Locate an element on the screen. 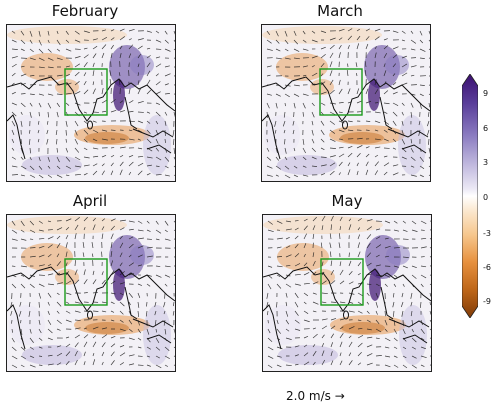 Image resolution: width=500 pixels, height=409 pixels. colorbar-tick-6: 6 is located at coordinates (486, 128).